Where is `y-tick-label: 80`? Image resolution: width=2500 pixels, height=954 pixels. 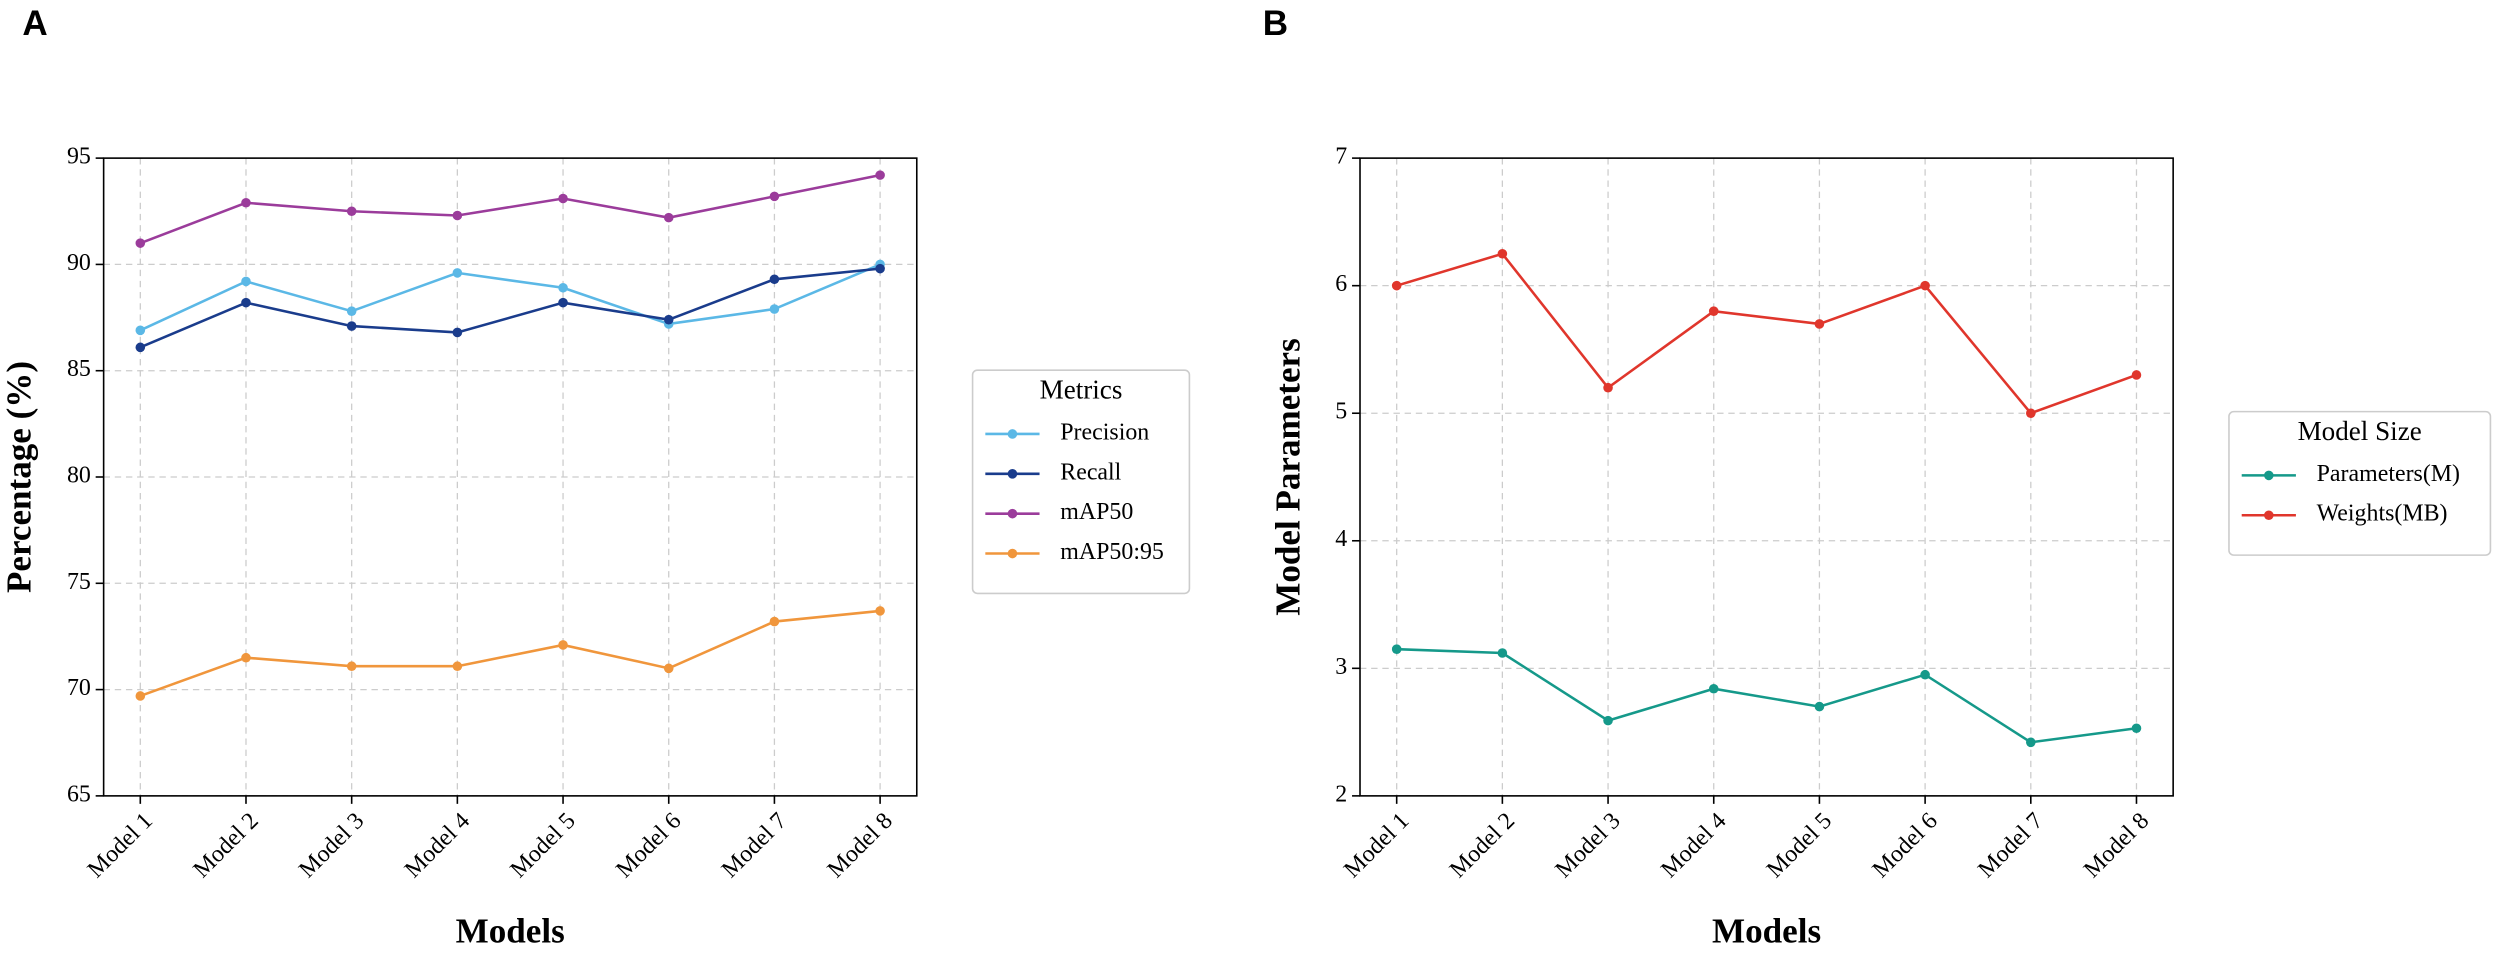
y-tick-label: 80 is located at coordinates (79, 475).